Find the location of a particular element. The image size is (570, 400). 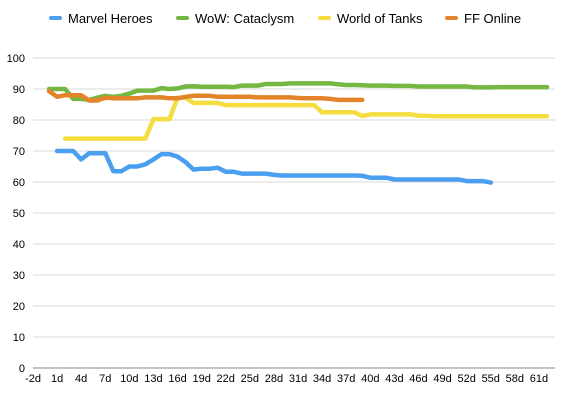

x-tick-label: 49d is located at coordinates (442, 379).